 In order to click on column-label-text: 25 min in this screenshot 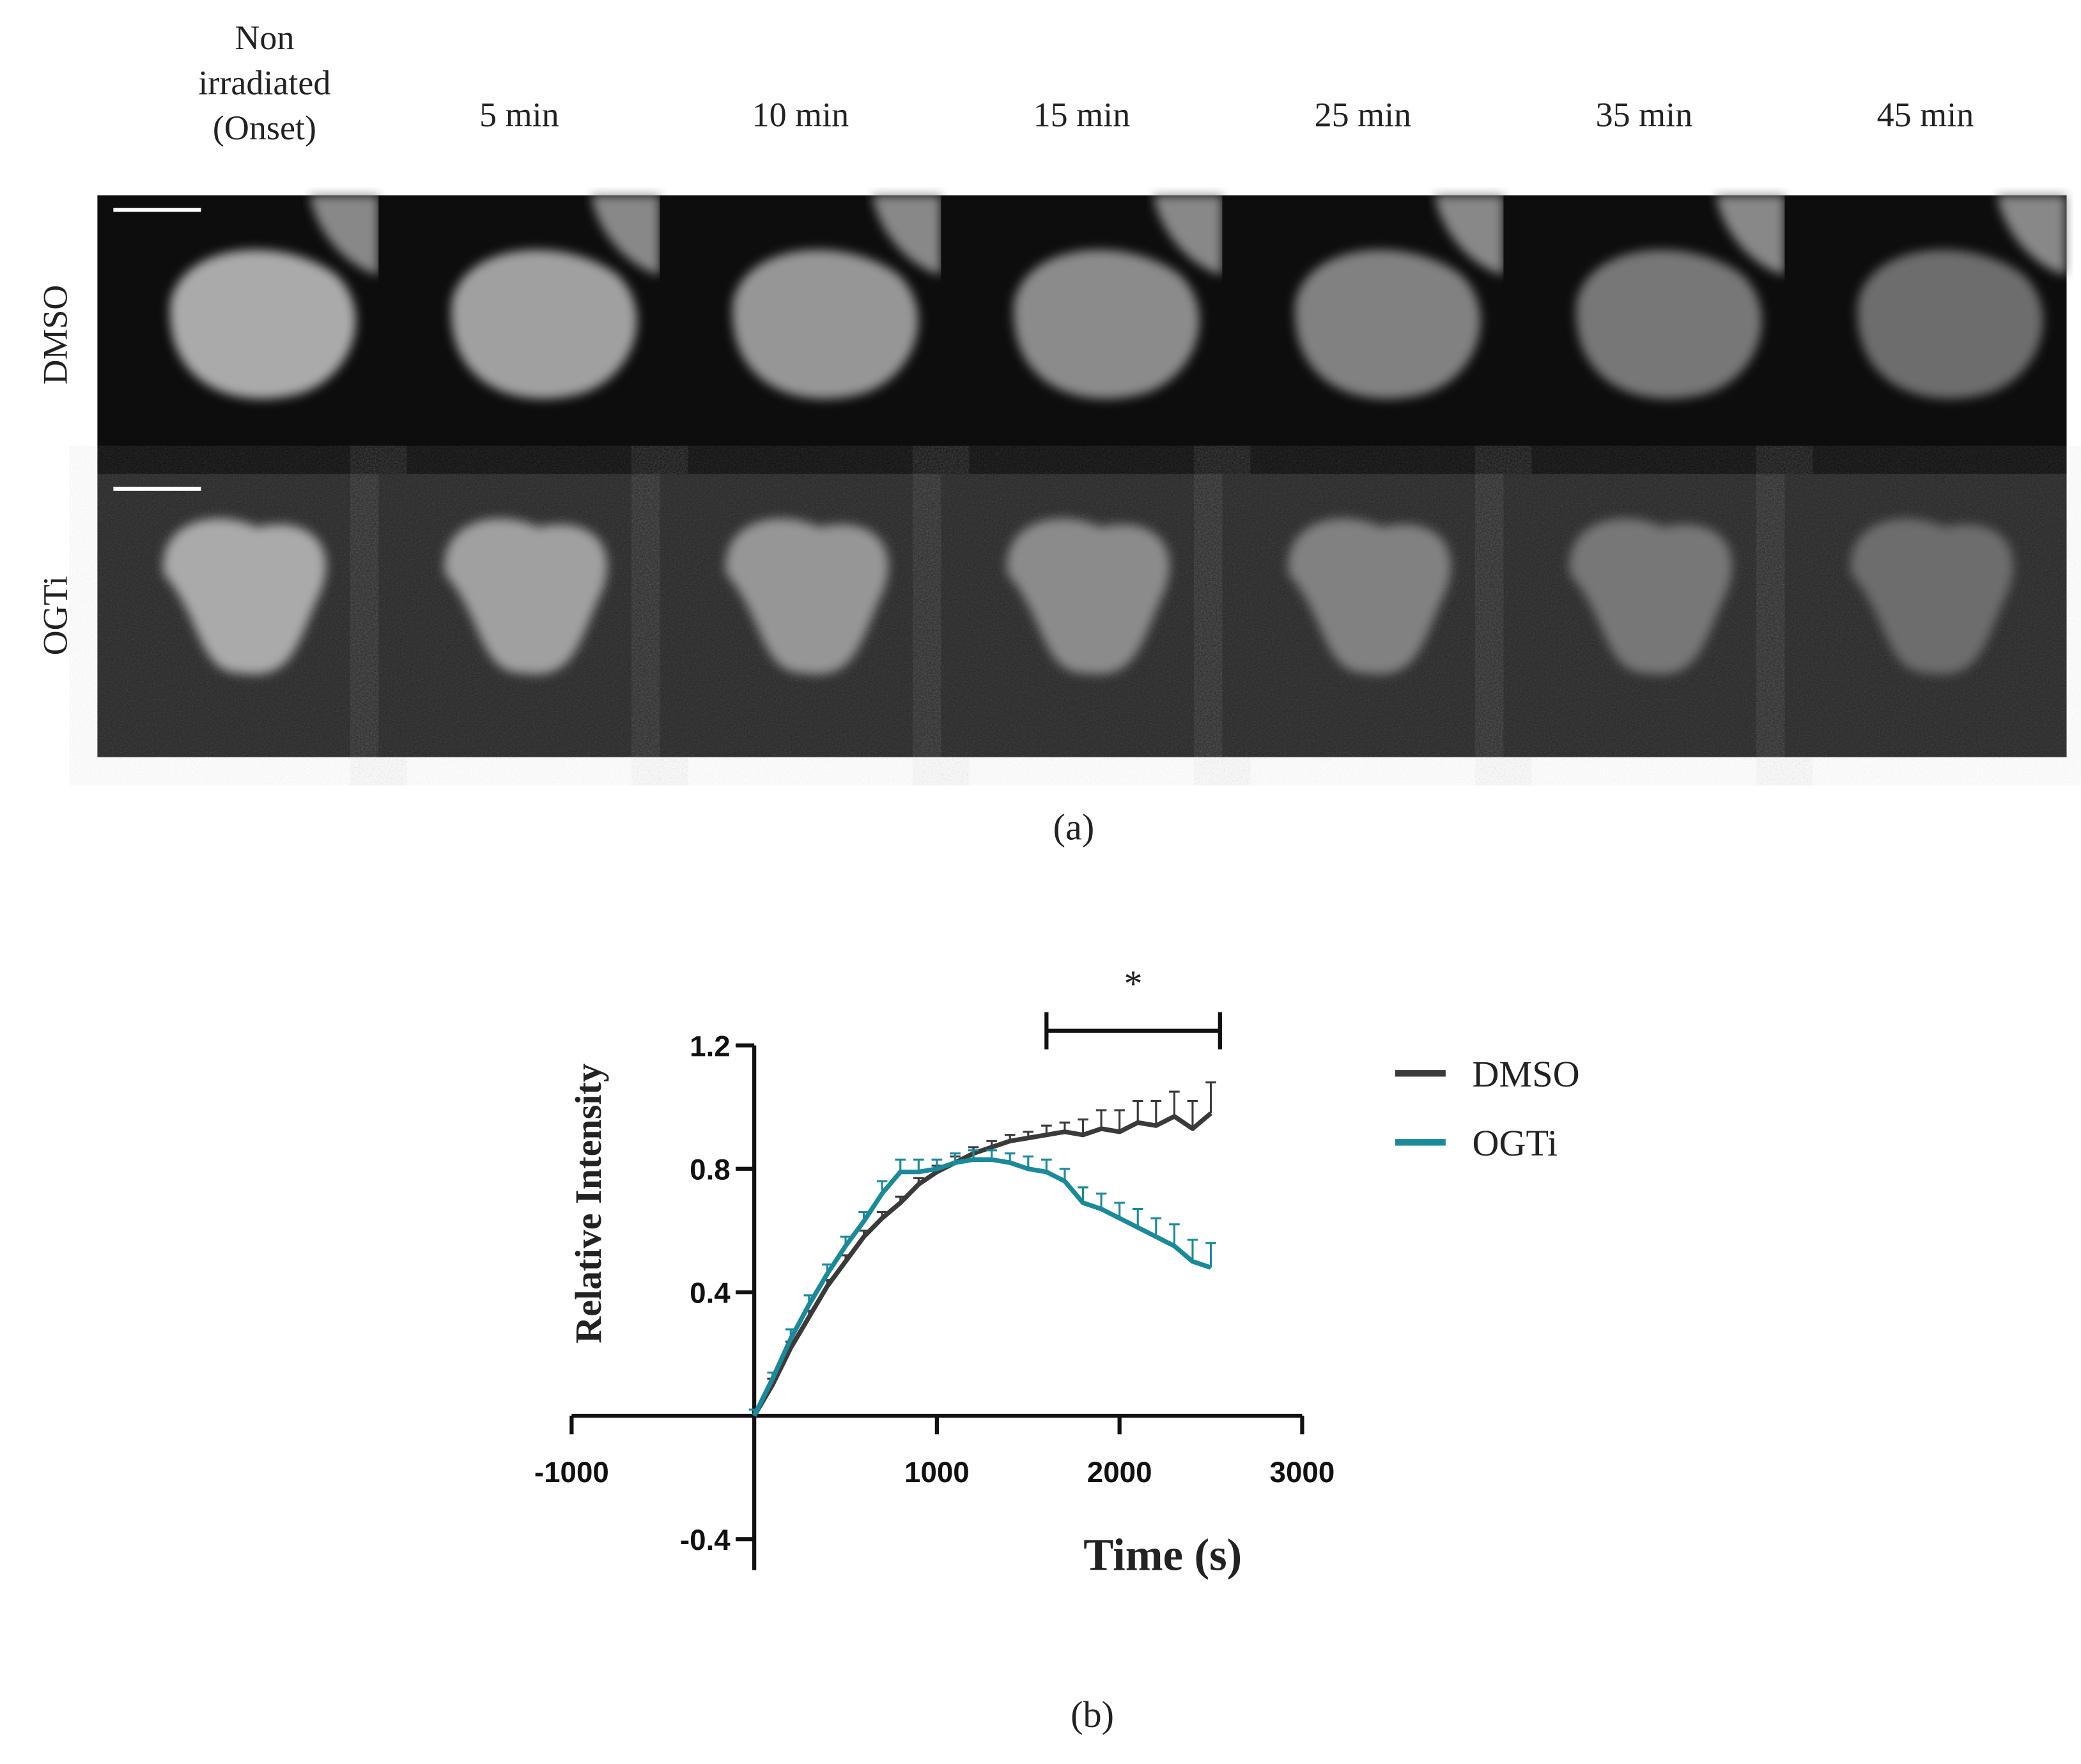, I will do `click(1363, 114)`.